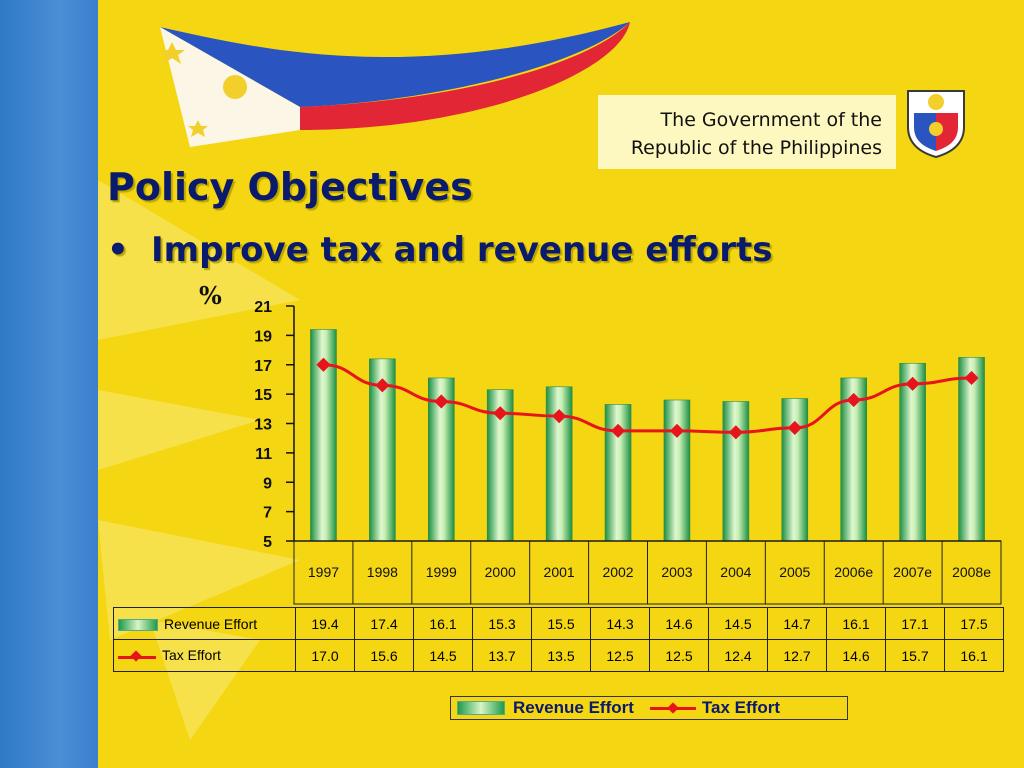 The width and height of the screenshot is (1024, 768). What do you see at coordinates (500, 413) in the screenshot?
I see `point-tax-2000` at bounding box center [500, 413].